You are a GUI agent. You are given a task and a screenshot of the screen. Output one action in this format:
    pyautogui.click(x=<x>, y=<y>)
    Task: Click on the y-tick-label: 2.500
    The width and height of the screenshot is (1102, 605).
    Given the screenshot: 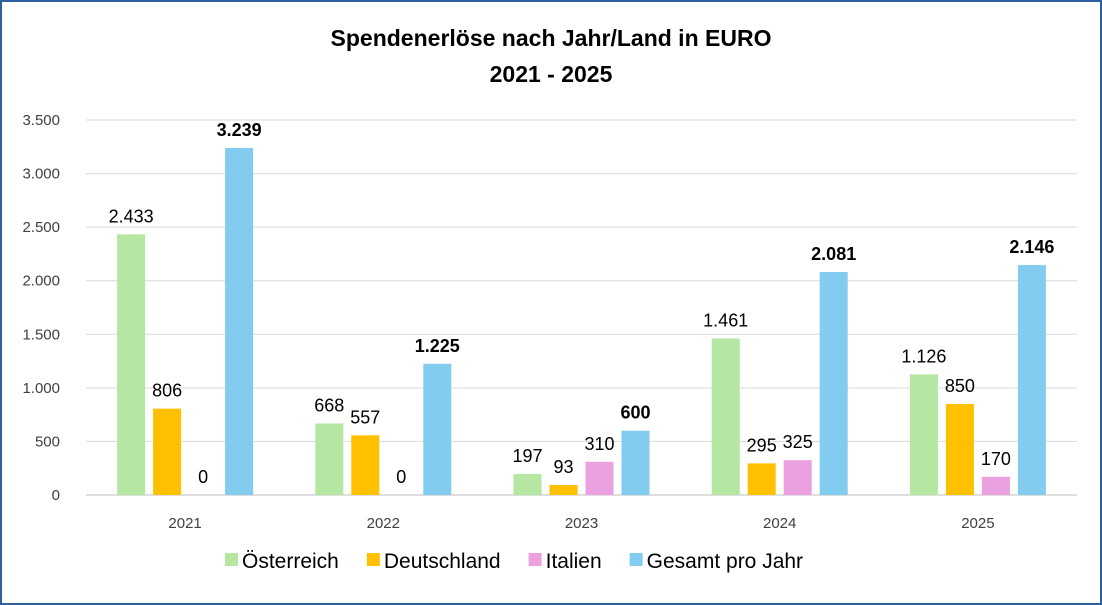 What is the action you would take?
    pyautogui.click(x=41, y=227)
    